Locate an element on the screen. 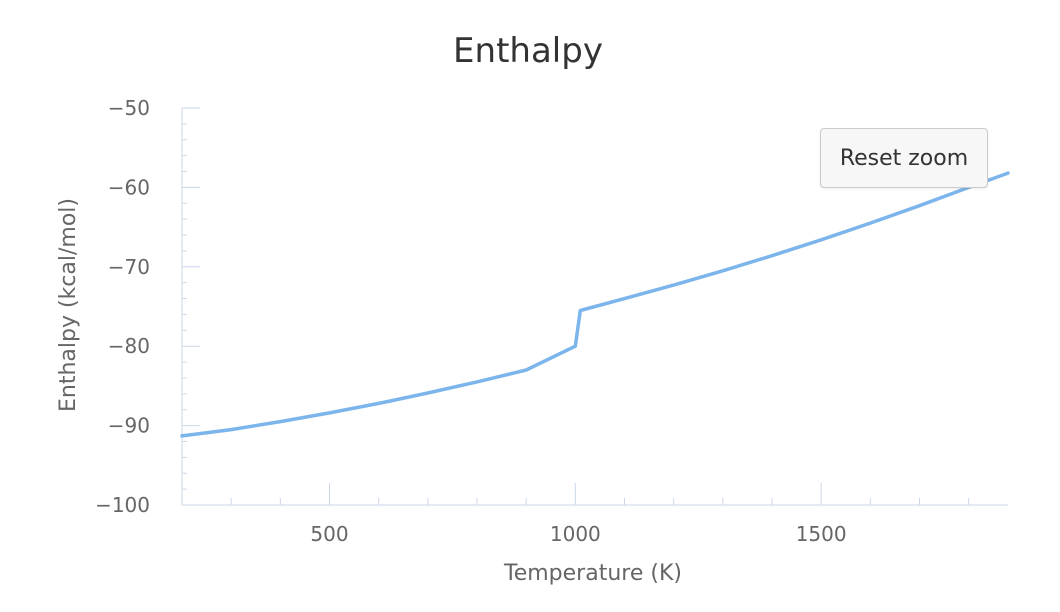 The width and height of the screenshot is (1060, 612). x-tick-label: 1500 is located at coordinates (821, 534).